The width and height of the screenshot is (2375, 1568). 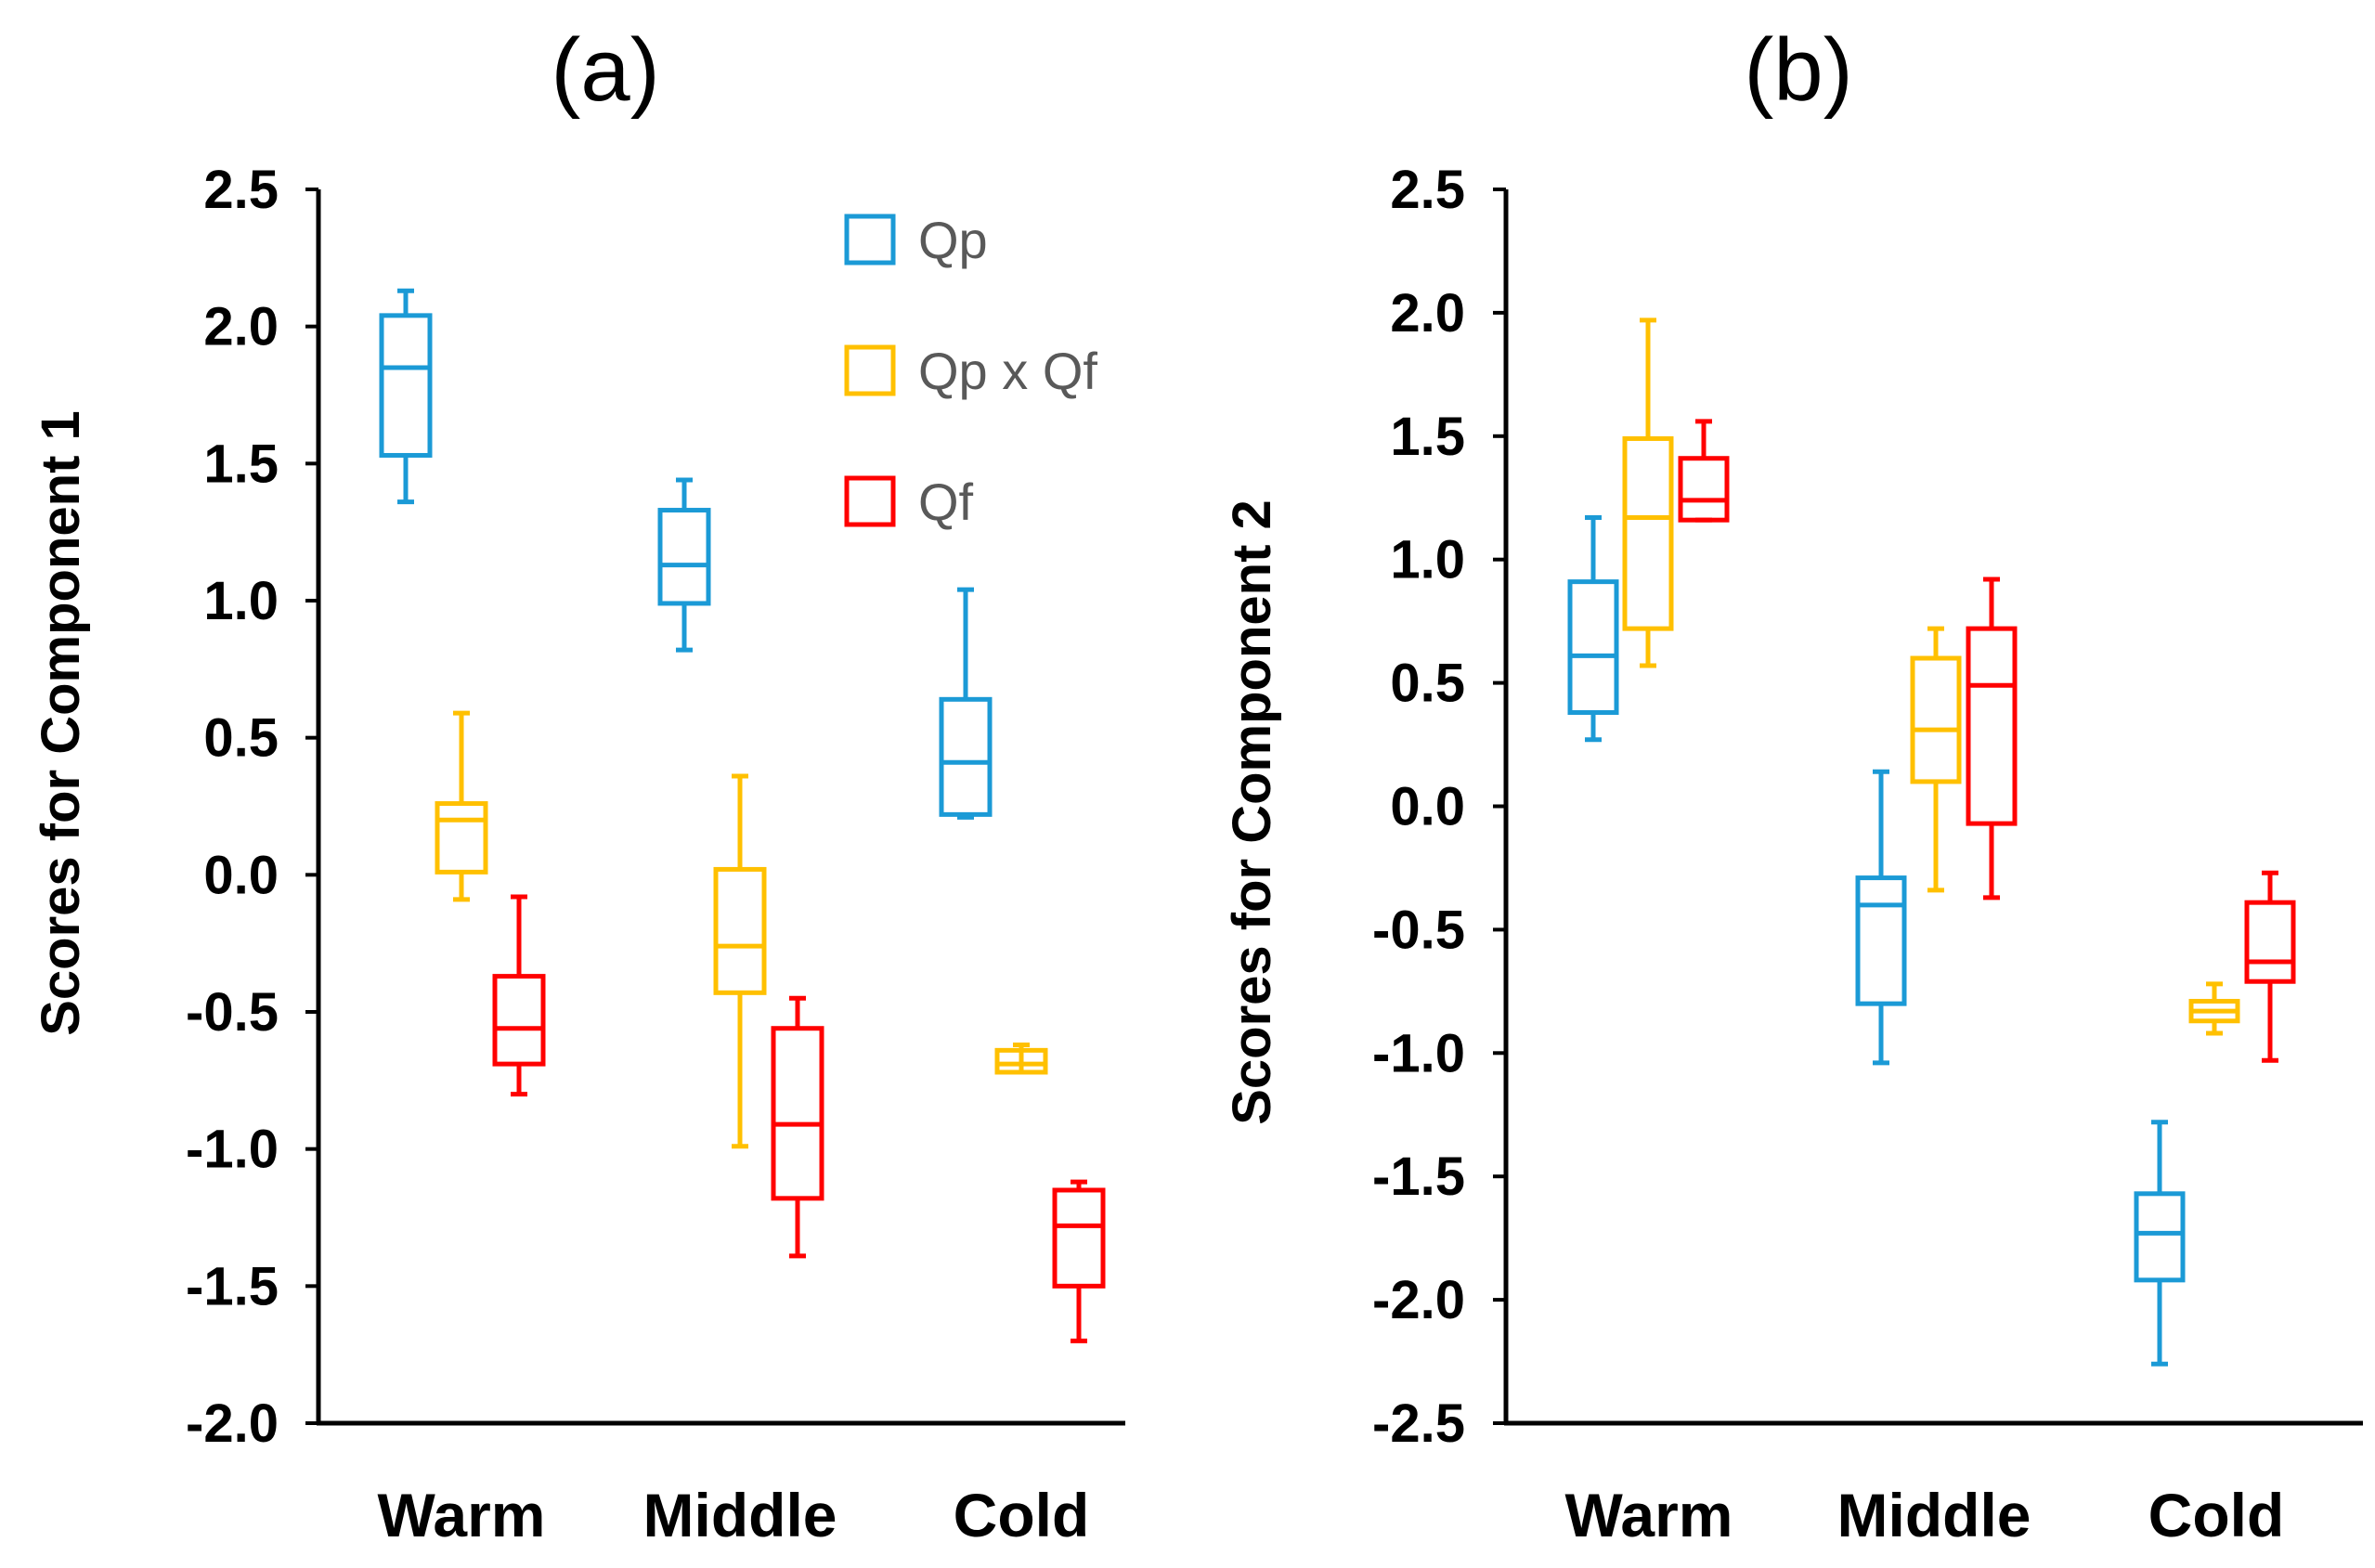 What do you see at coordinates (232, 1012) in the screenshot?
I see `panel-a-y-tick-label: -0.5` at bounding box center [232, 1012].